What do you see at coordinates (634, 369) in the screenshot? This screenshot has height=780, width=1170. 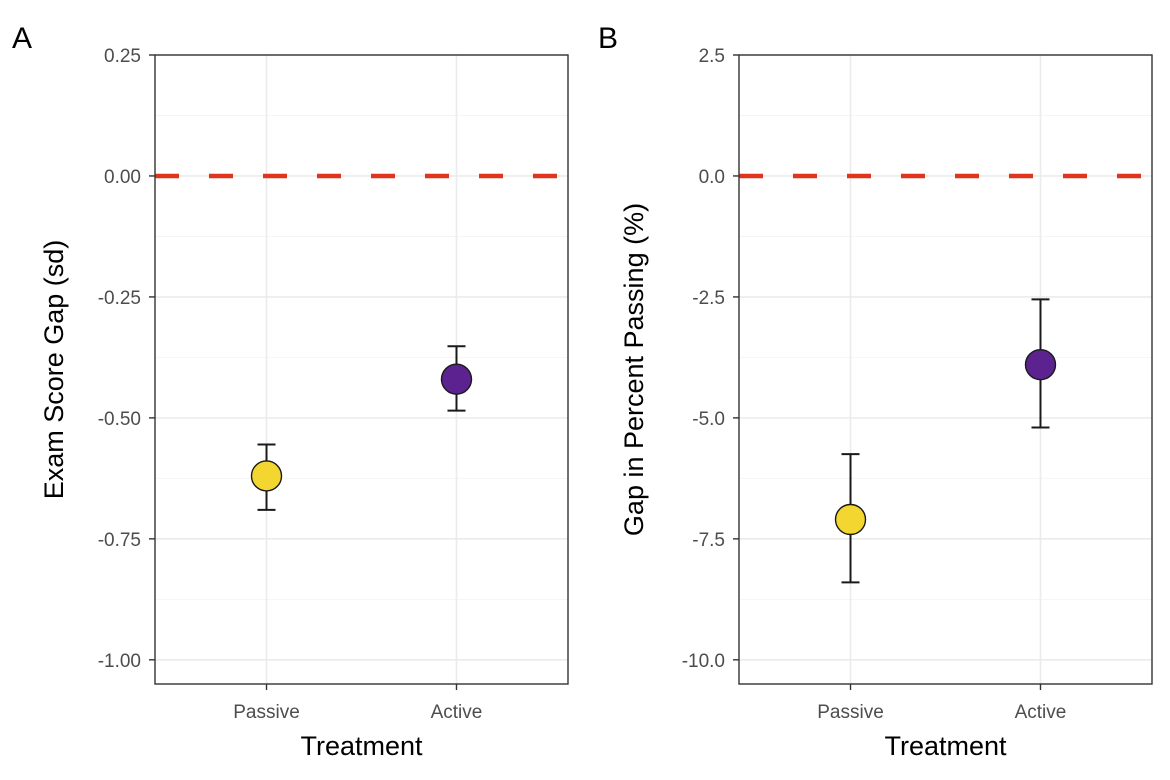 I see `y-axis-title: Gap in Percent Passing (%)` at bounding box center [634, 369].